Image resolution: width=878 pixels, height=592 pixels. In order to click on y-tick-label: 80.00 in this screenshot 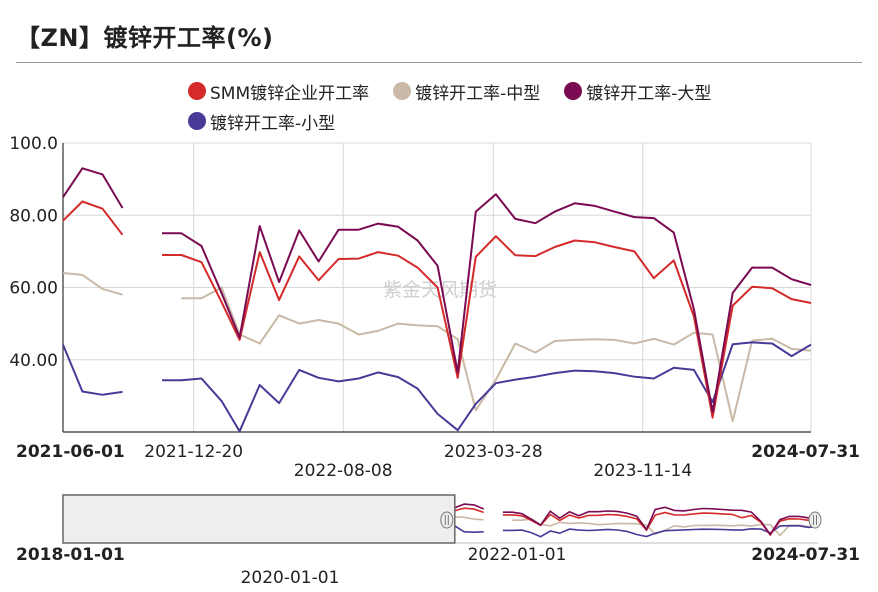, I will do `click(33, 216)`.